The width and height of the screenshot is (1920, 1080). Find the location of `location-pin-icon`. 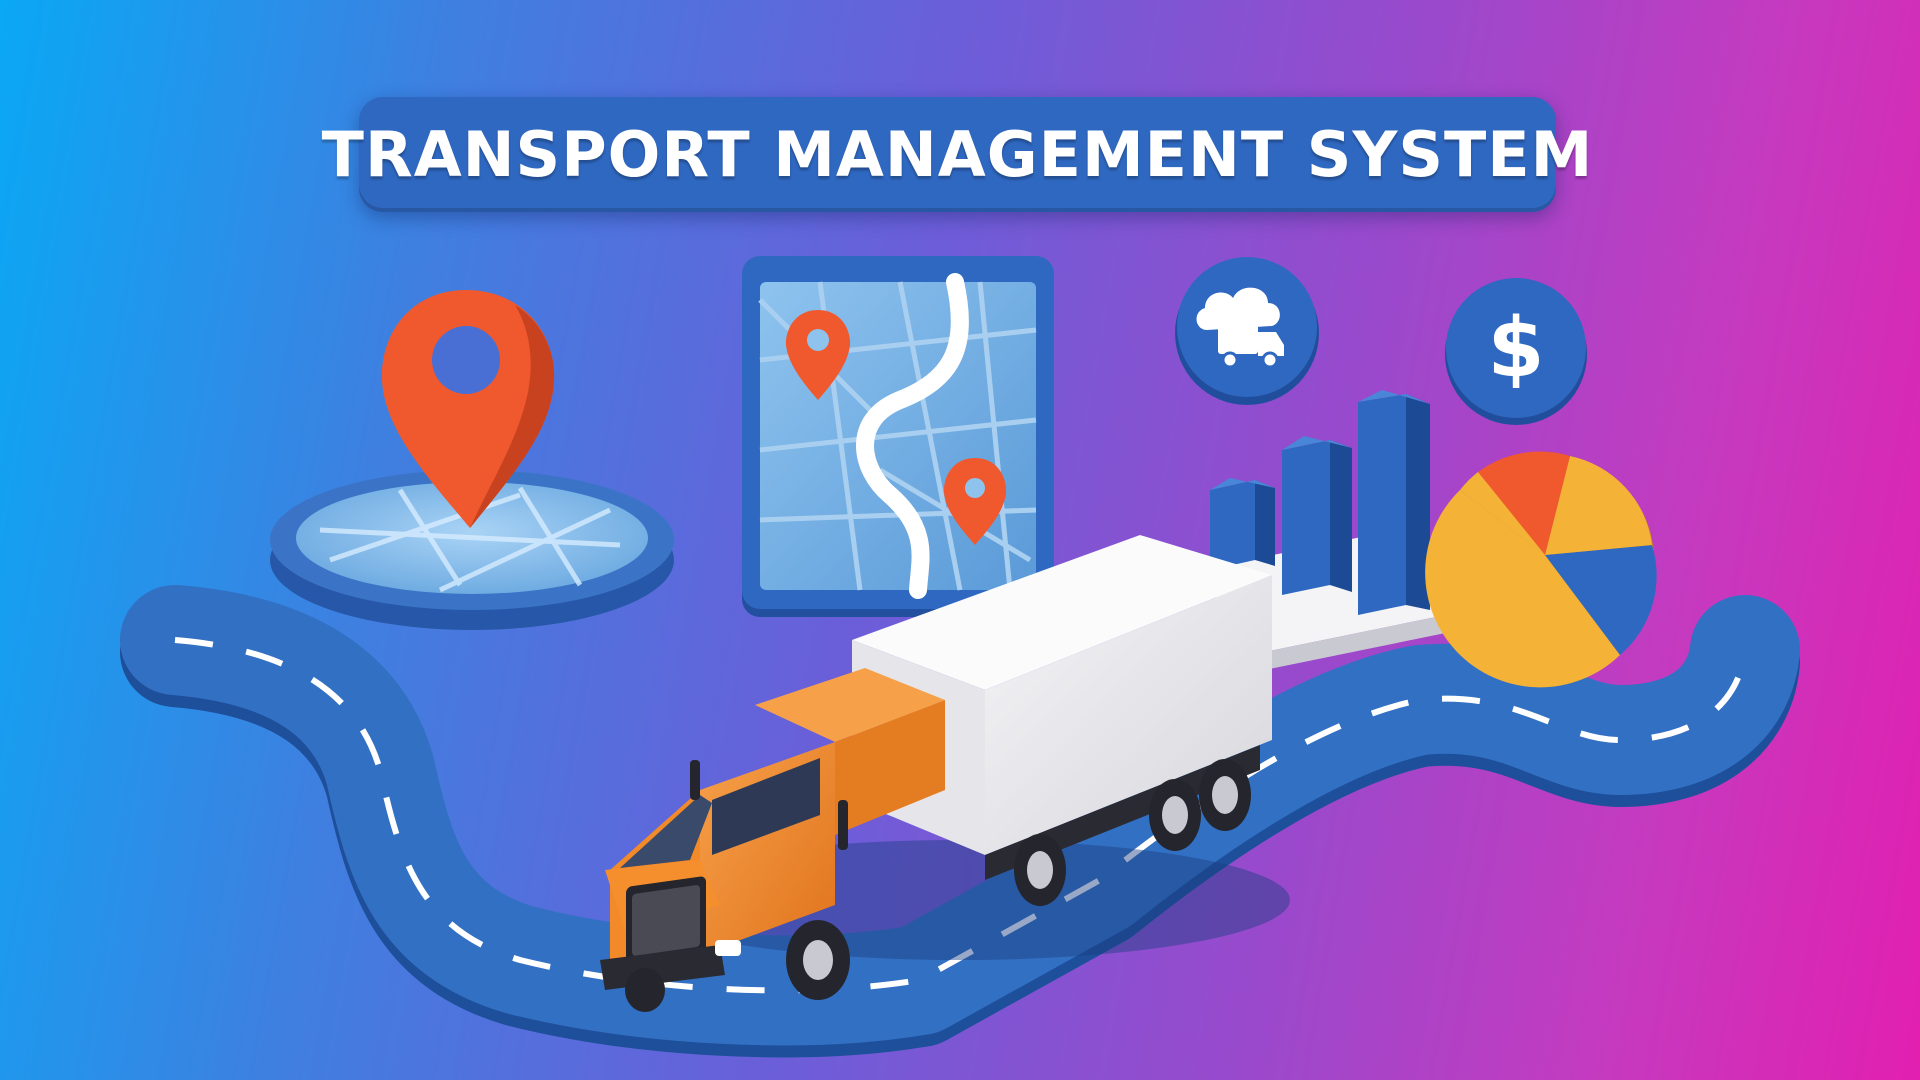

location-pin-icon is located at coordinates (472, 460).